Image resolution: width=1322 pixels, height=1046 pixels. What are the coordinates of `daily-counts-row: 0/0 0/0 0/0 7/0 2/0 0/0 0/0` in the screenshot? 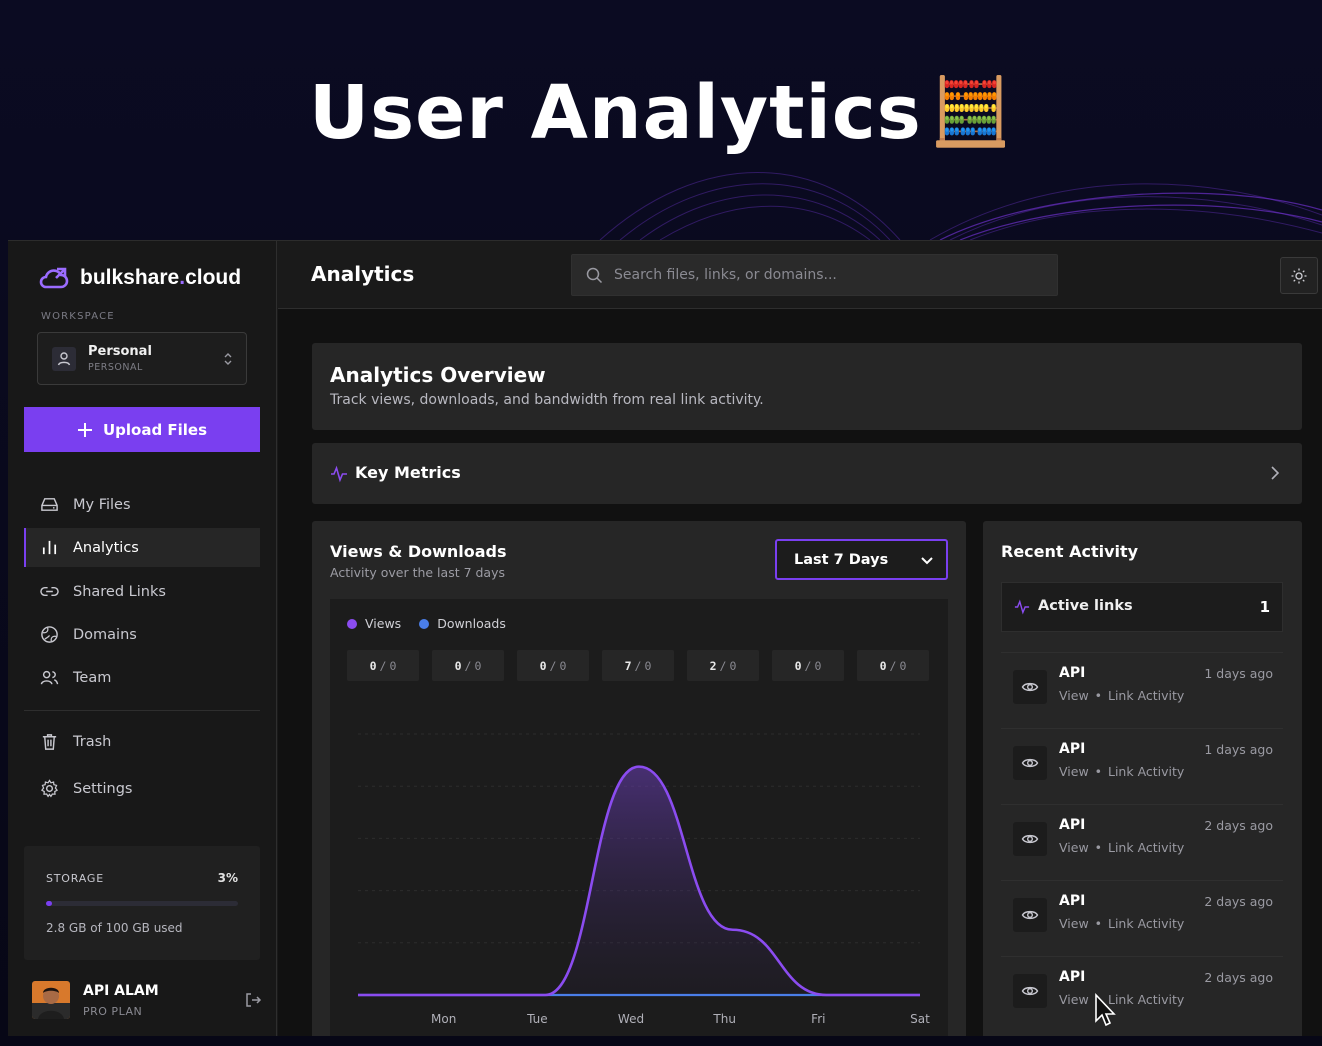 It's located at (638, 665).